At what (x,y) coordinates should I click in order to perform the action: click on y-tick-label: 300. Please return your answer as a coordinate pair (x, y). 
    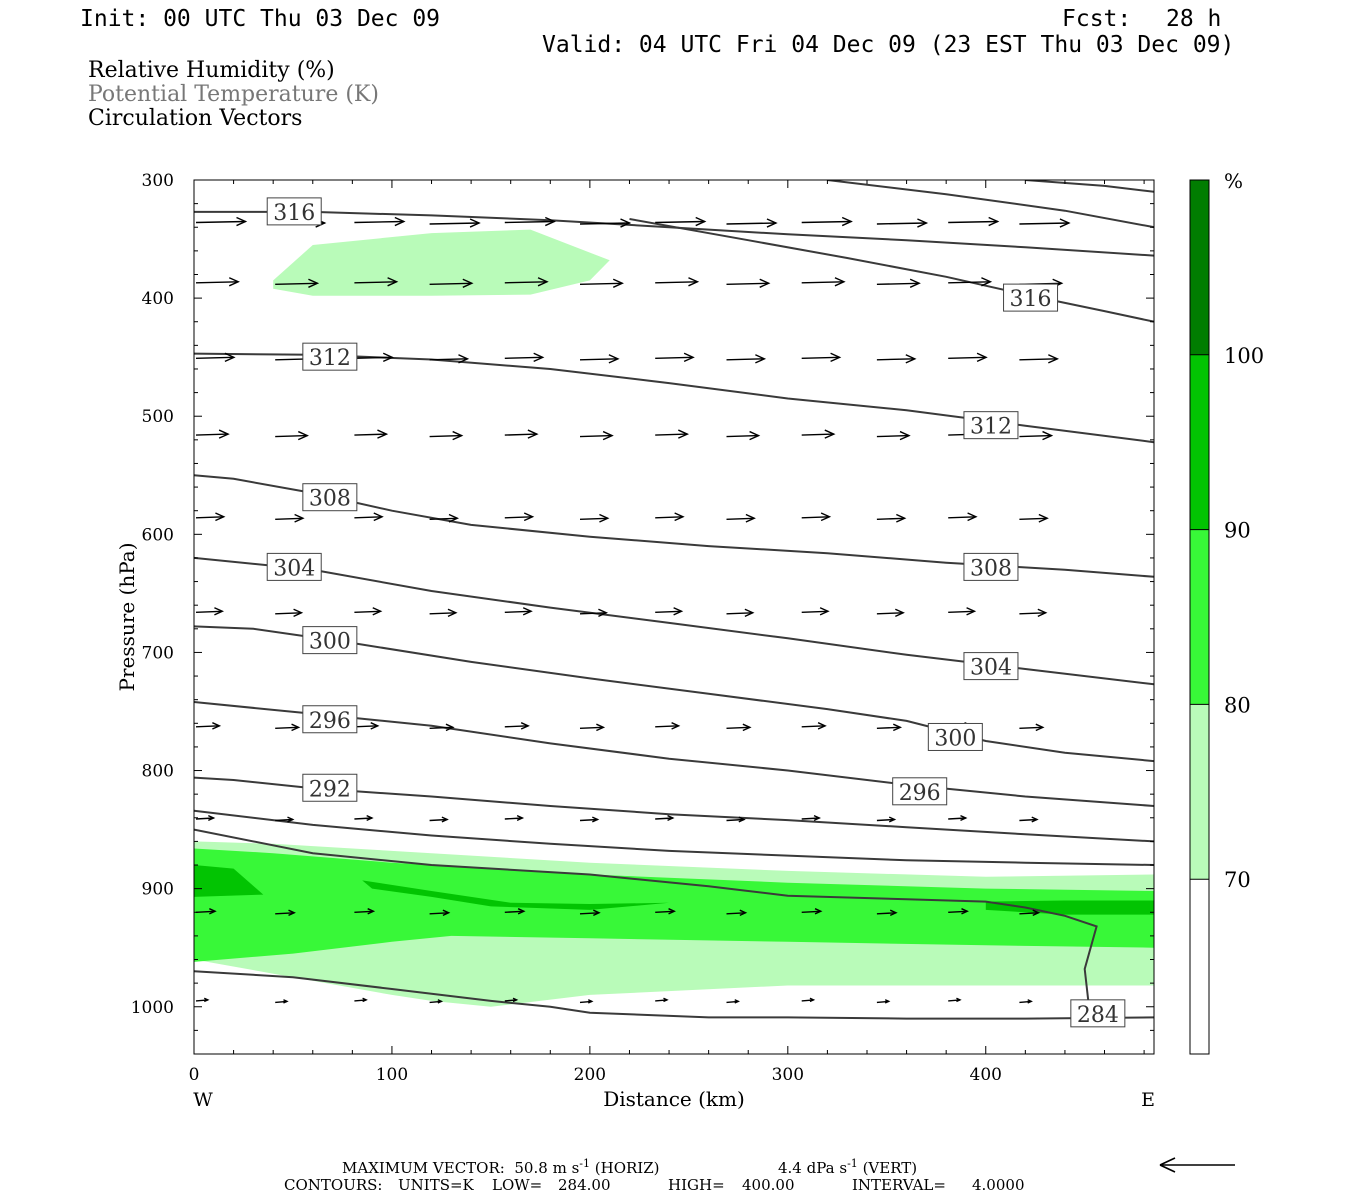
    Looking at the image, I should click on (158, 181).